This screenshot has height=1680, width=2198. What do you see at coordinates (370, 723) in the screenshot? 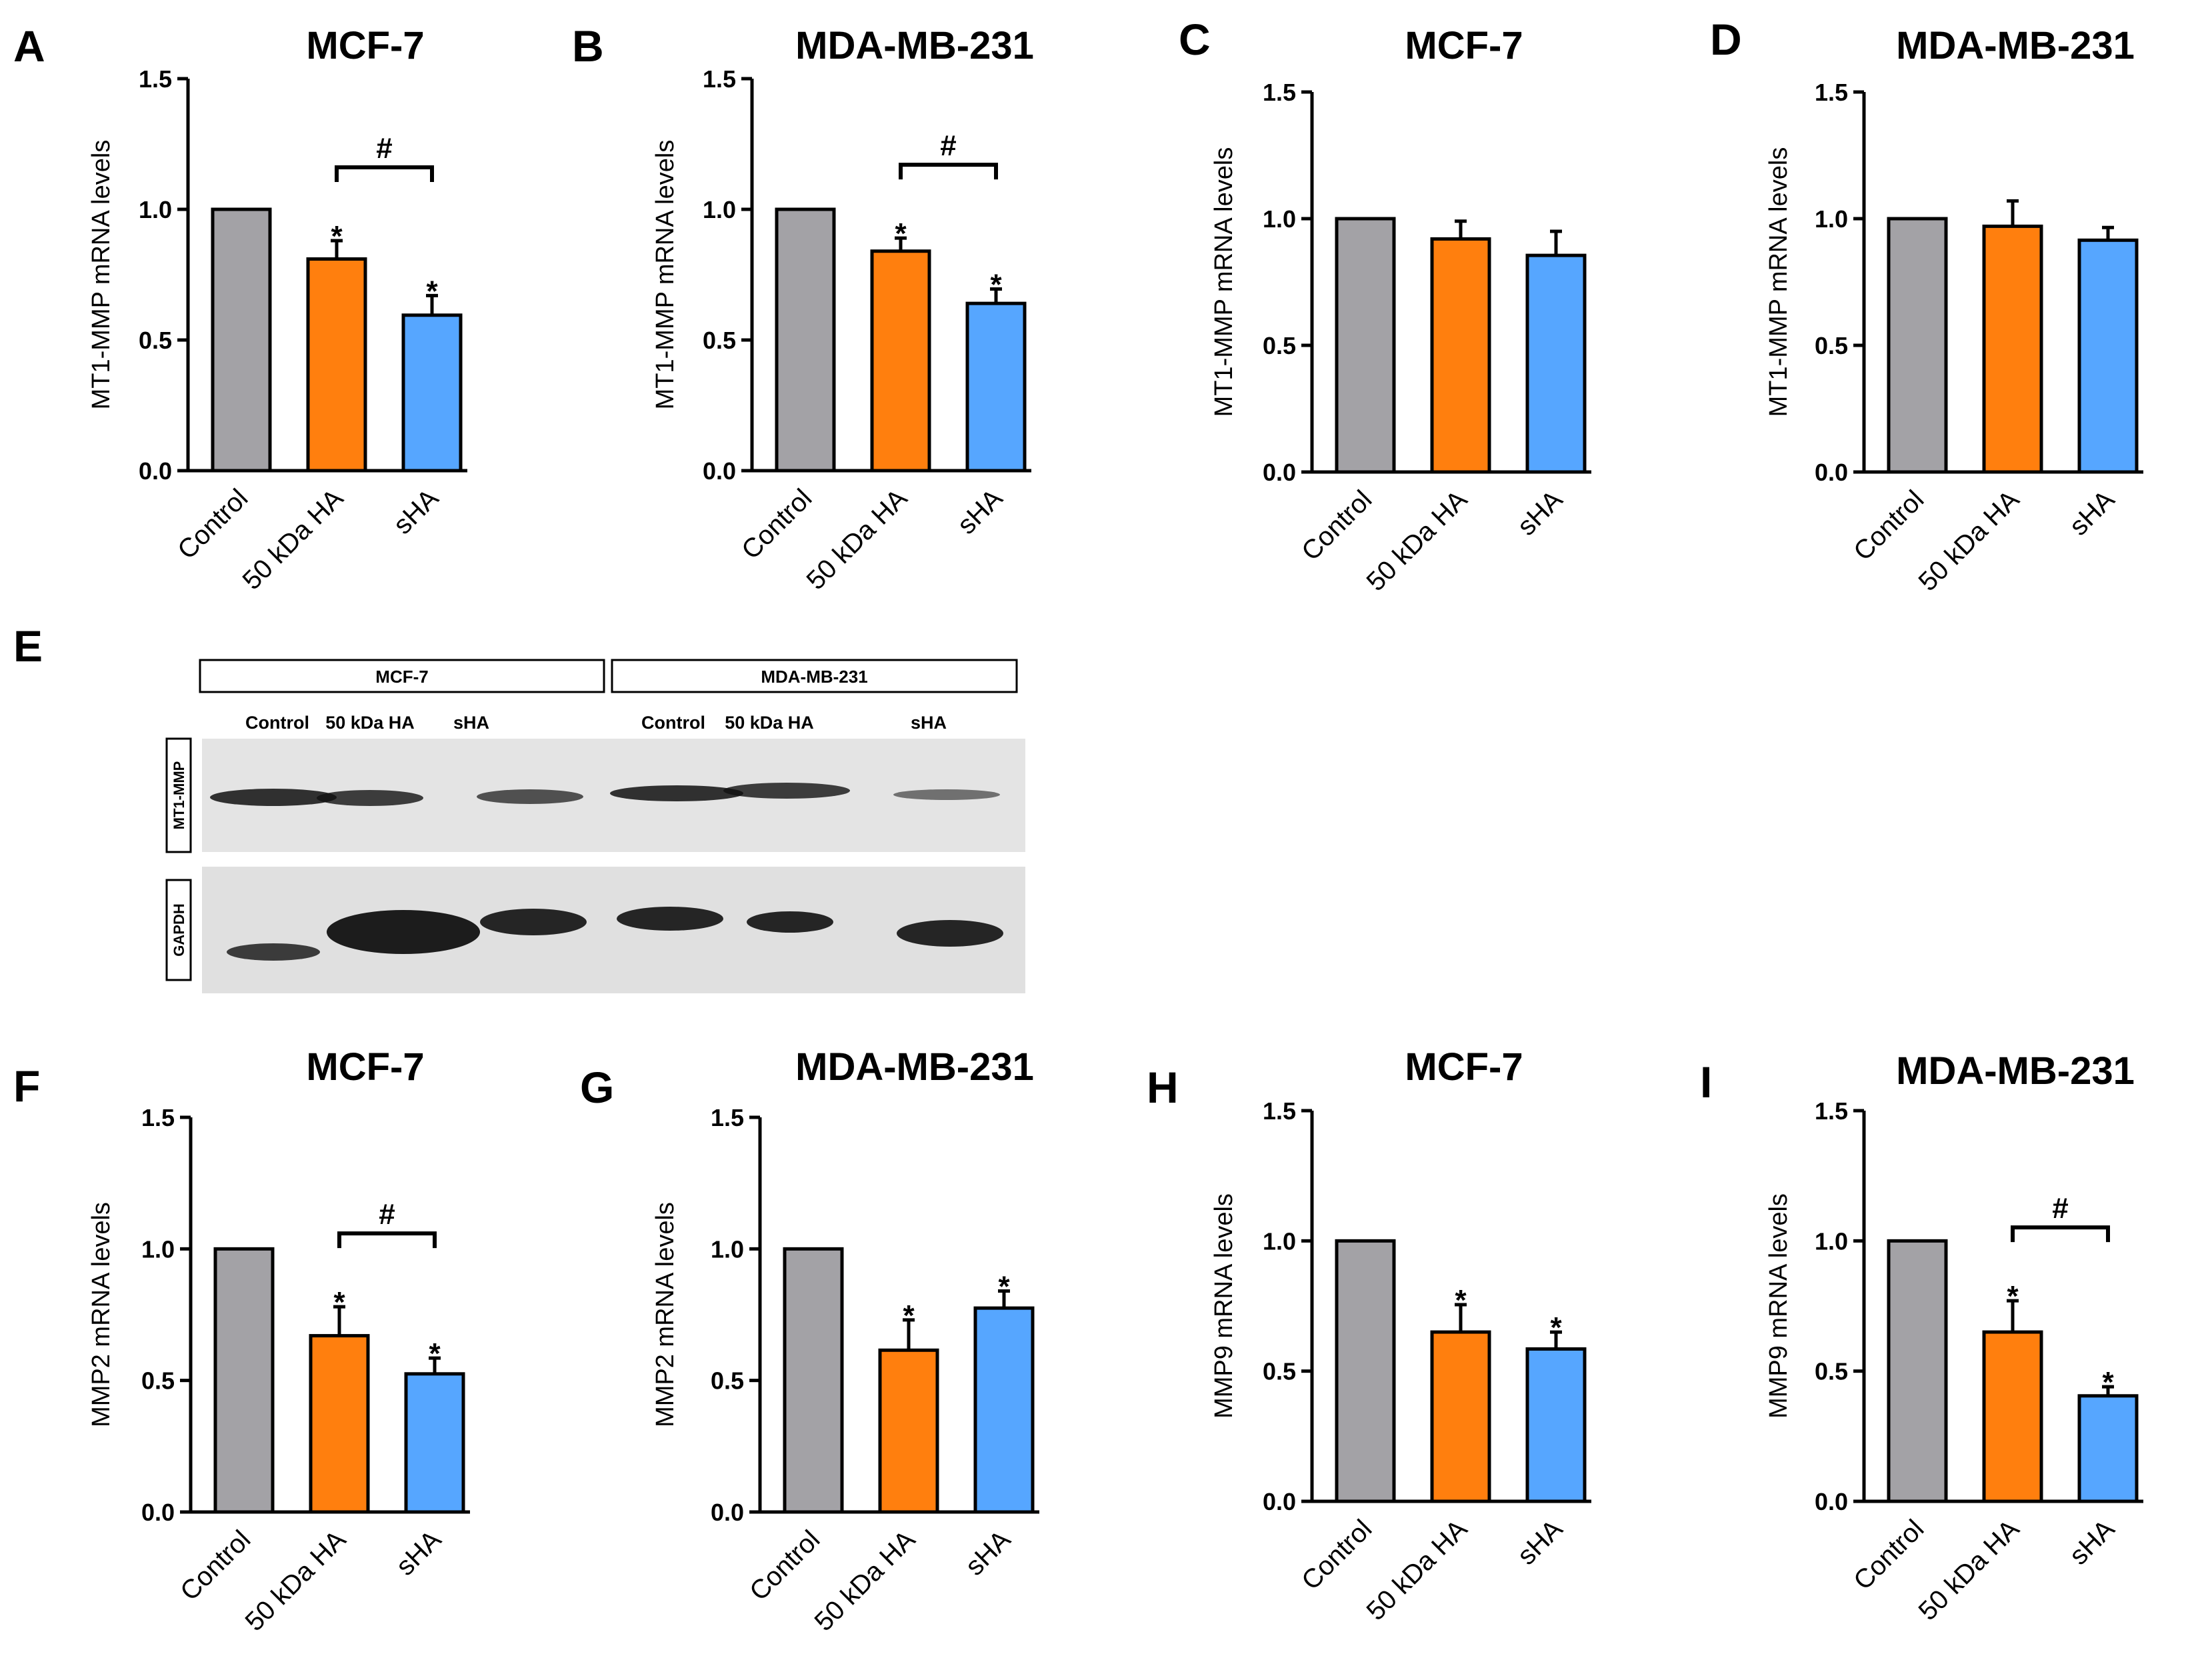
I see `blot-column-label: 50 kDa HA` at bounding box center [370, 723].